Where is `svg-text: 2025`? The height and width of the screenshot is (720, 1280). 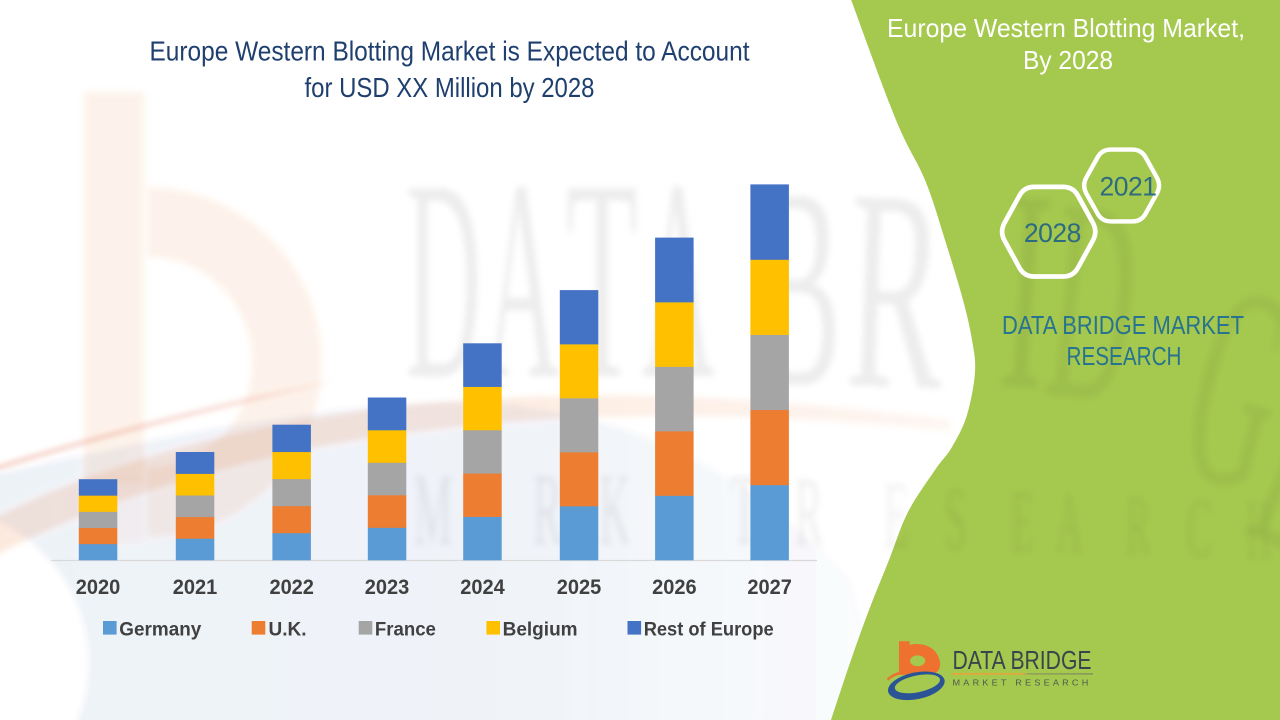
svg-text: 2025 is located at coordinates (579, 587).